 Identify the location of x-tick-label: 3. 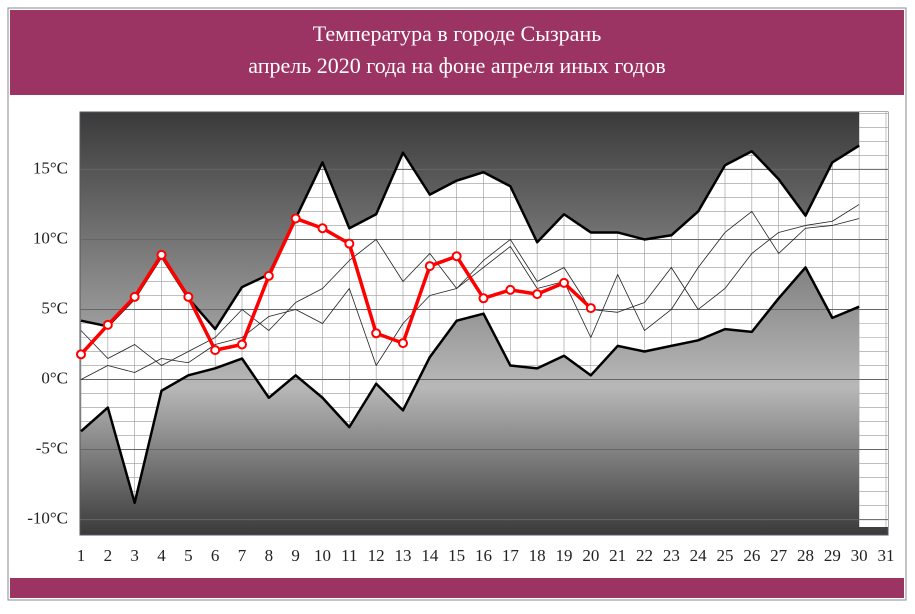
(134, 555).